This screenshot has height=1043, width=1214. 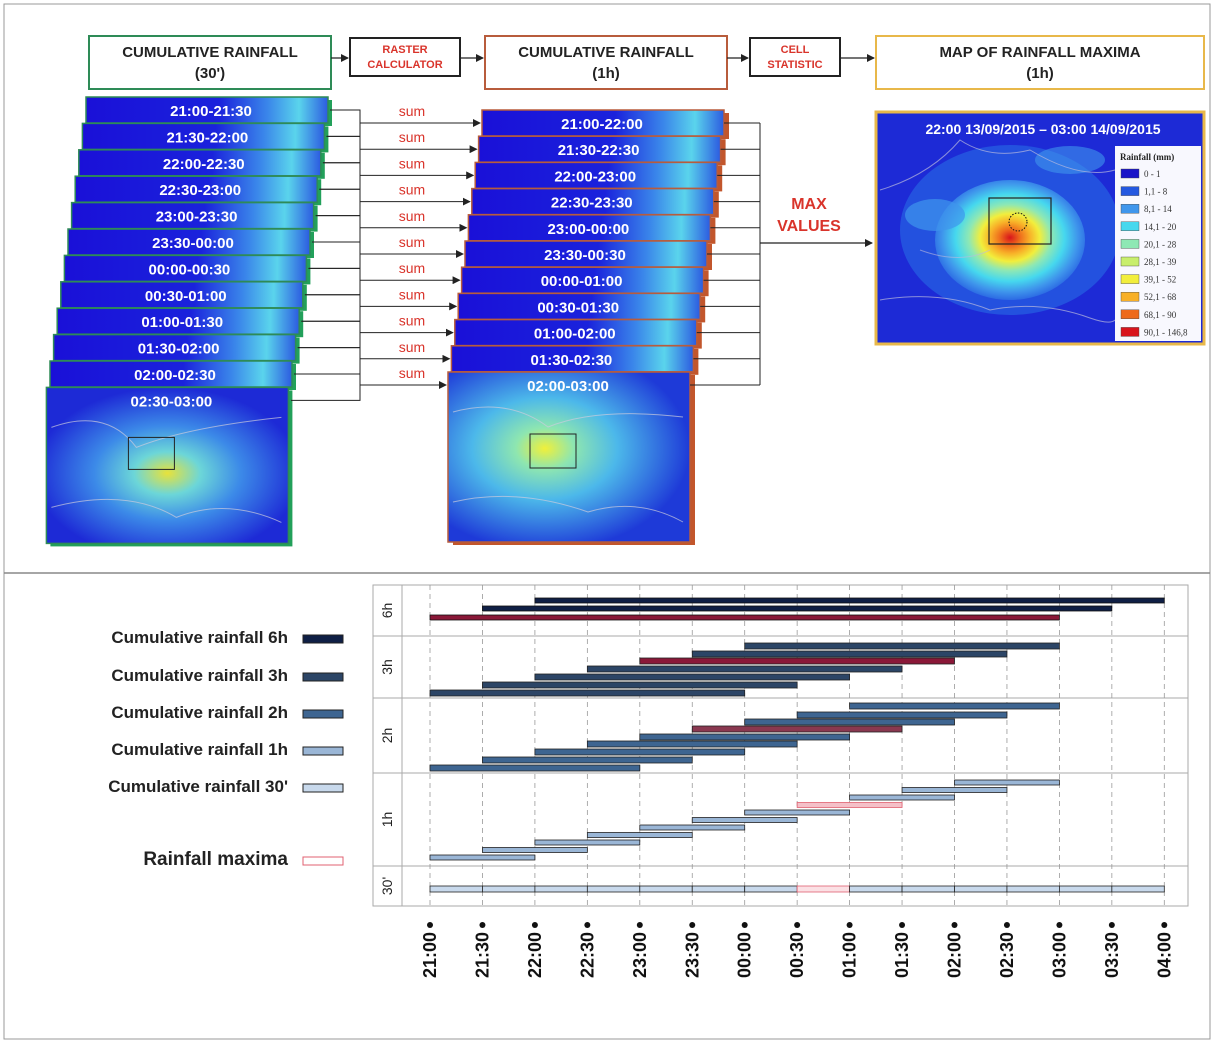 What do you see at coordinates (387, 820) in the screenshot?
I see `timeline-row-label: 1h` at bounding box center [387, 820].